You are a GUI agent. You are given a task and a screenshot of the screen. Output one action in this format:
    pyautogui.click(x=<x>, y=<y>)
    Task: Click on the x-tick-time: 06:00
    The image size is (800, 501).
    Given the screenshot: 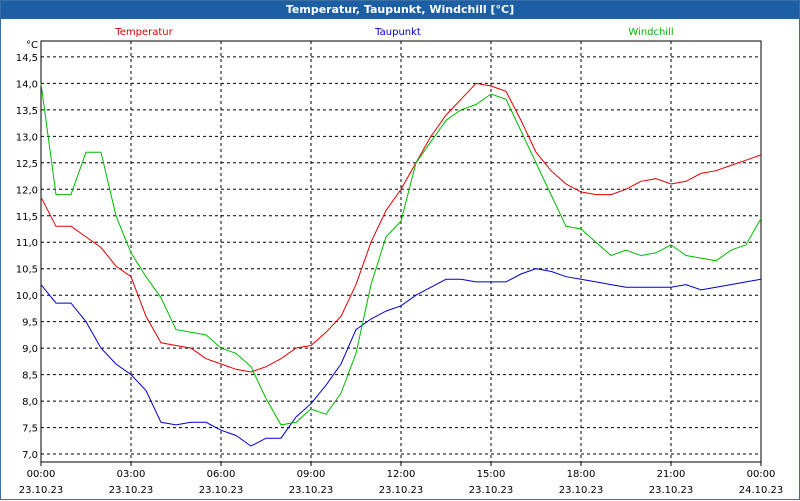 What is the action you would take?
    pyautogui.click(x=221, y=474)
    